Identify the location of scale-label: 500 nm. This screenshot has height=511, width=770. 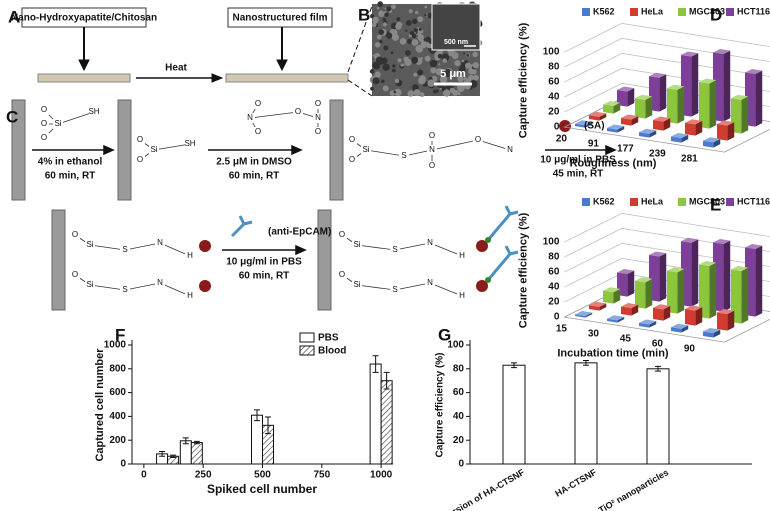
(456, 42).